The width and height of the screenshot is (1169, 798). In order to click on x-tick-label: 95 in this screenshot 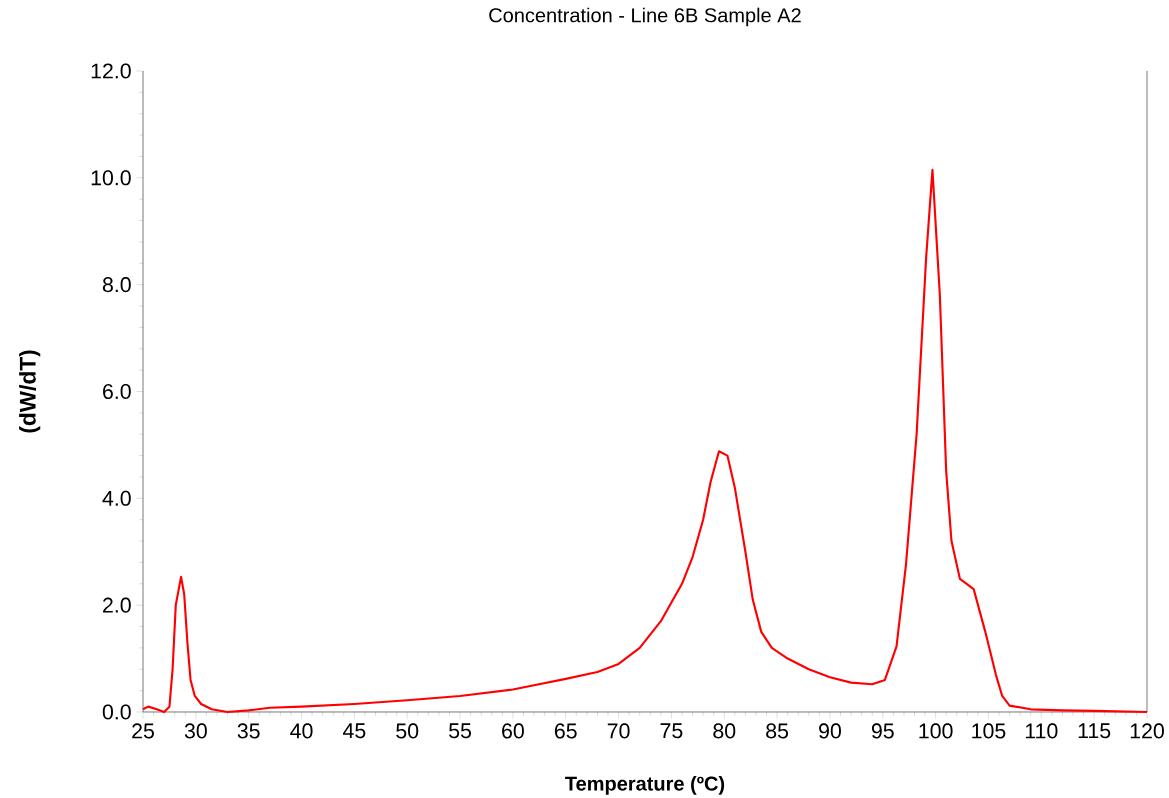, I will do `click(882, 731)`.